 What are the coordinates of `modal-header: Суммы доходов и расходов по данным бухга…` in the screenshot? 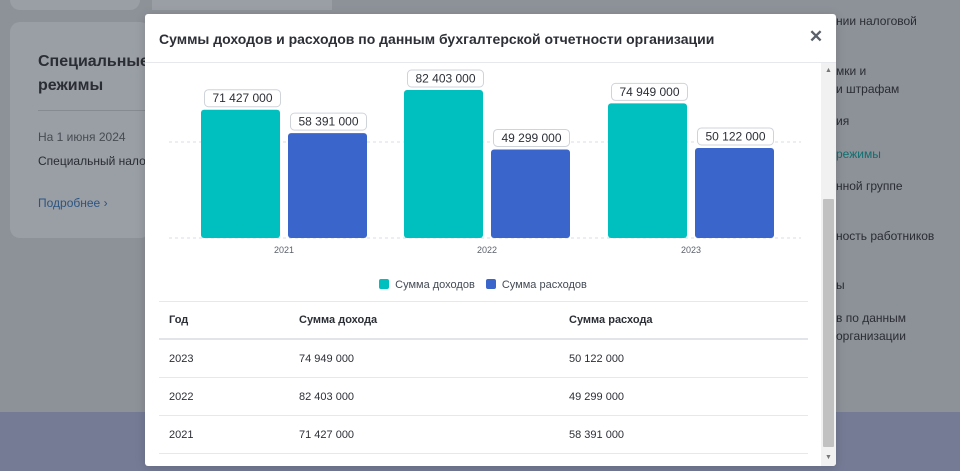 It's located at (490, 38).